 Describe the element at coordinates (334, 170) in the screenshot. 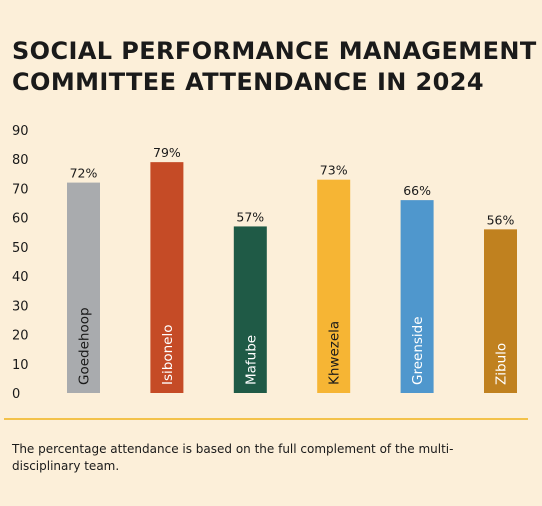

I see `bar-value-label: 73%` at that location.